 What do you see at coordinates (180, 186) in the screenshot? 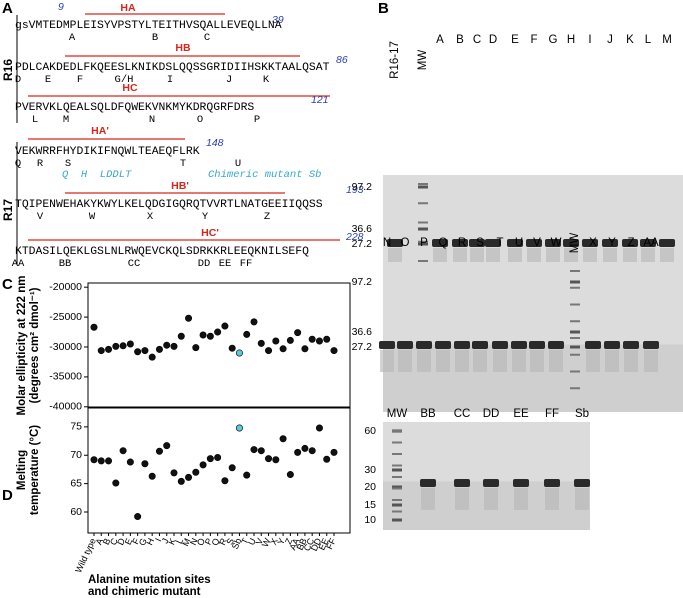
I see `helix-label: HB'` at bounding box center [180, 186].